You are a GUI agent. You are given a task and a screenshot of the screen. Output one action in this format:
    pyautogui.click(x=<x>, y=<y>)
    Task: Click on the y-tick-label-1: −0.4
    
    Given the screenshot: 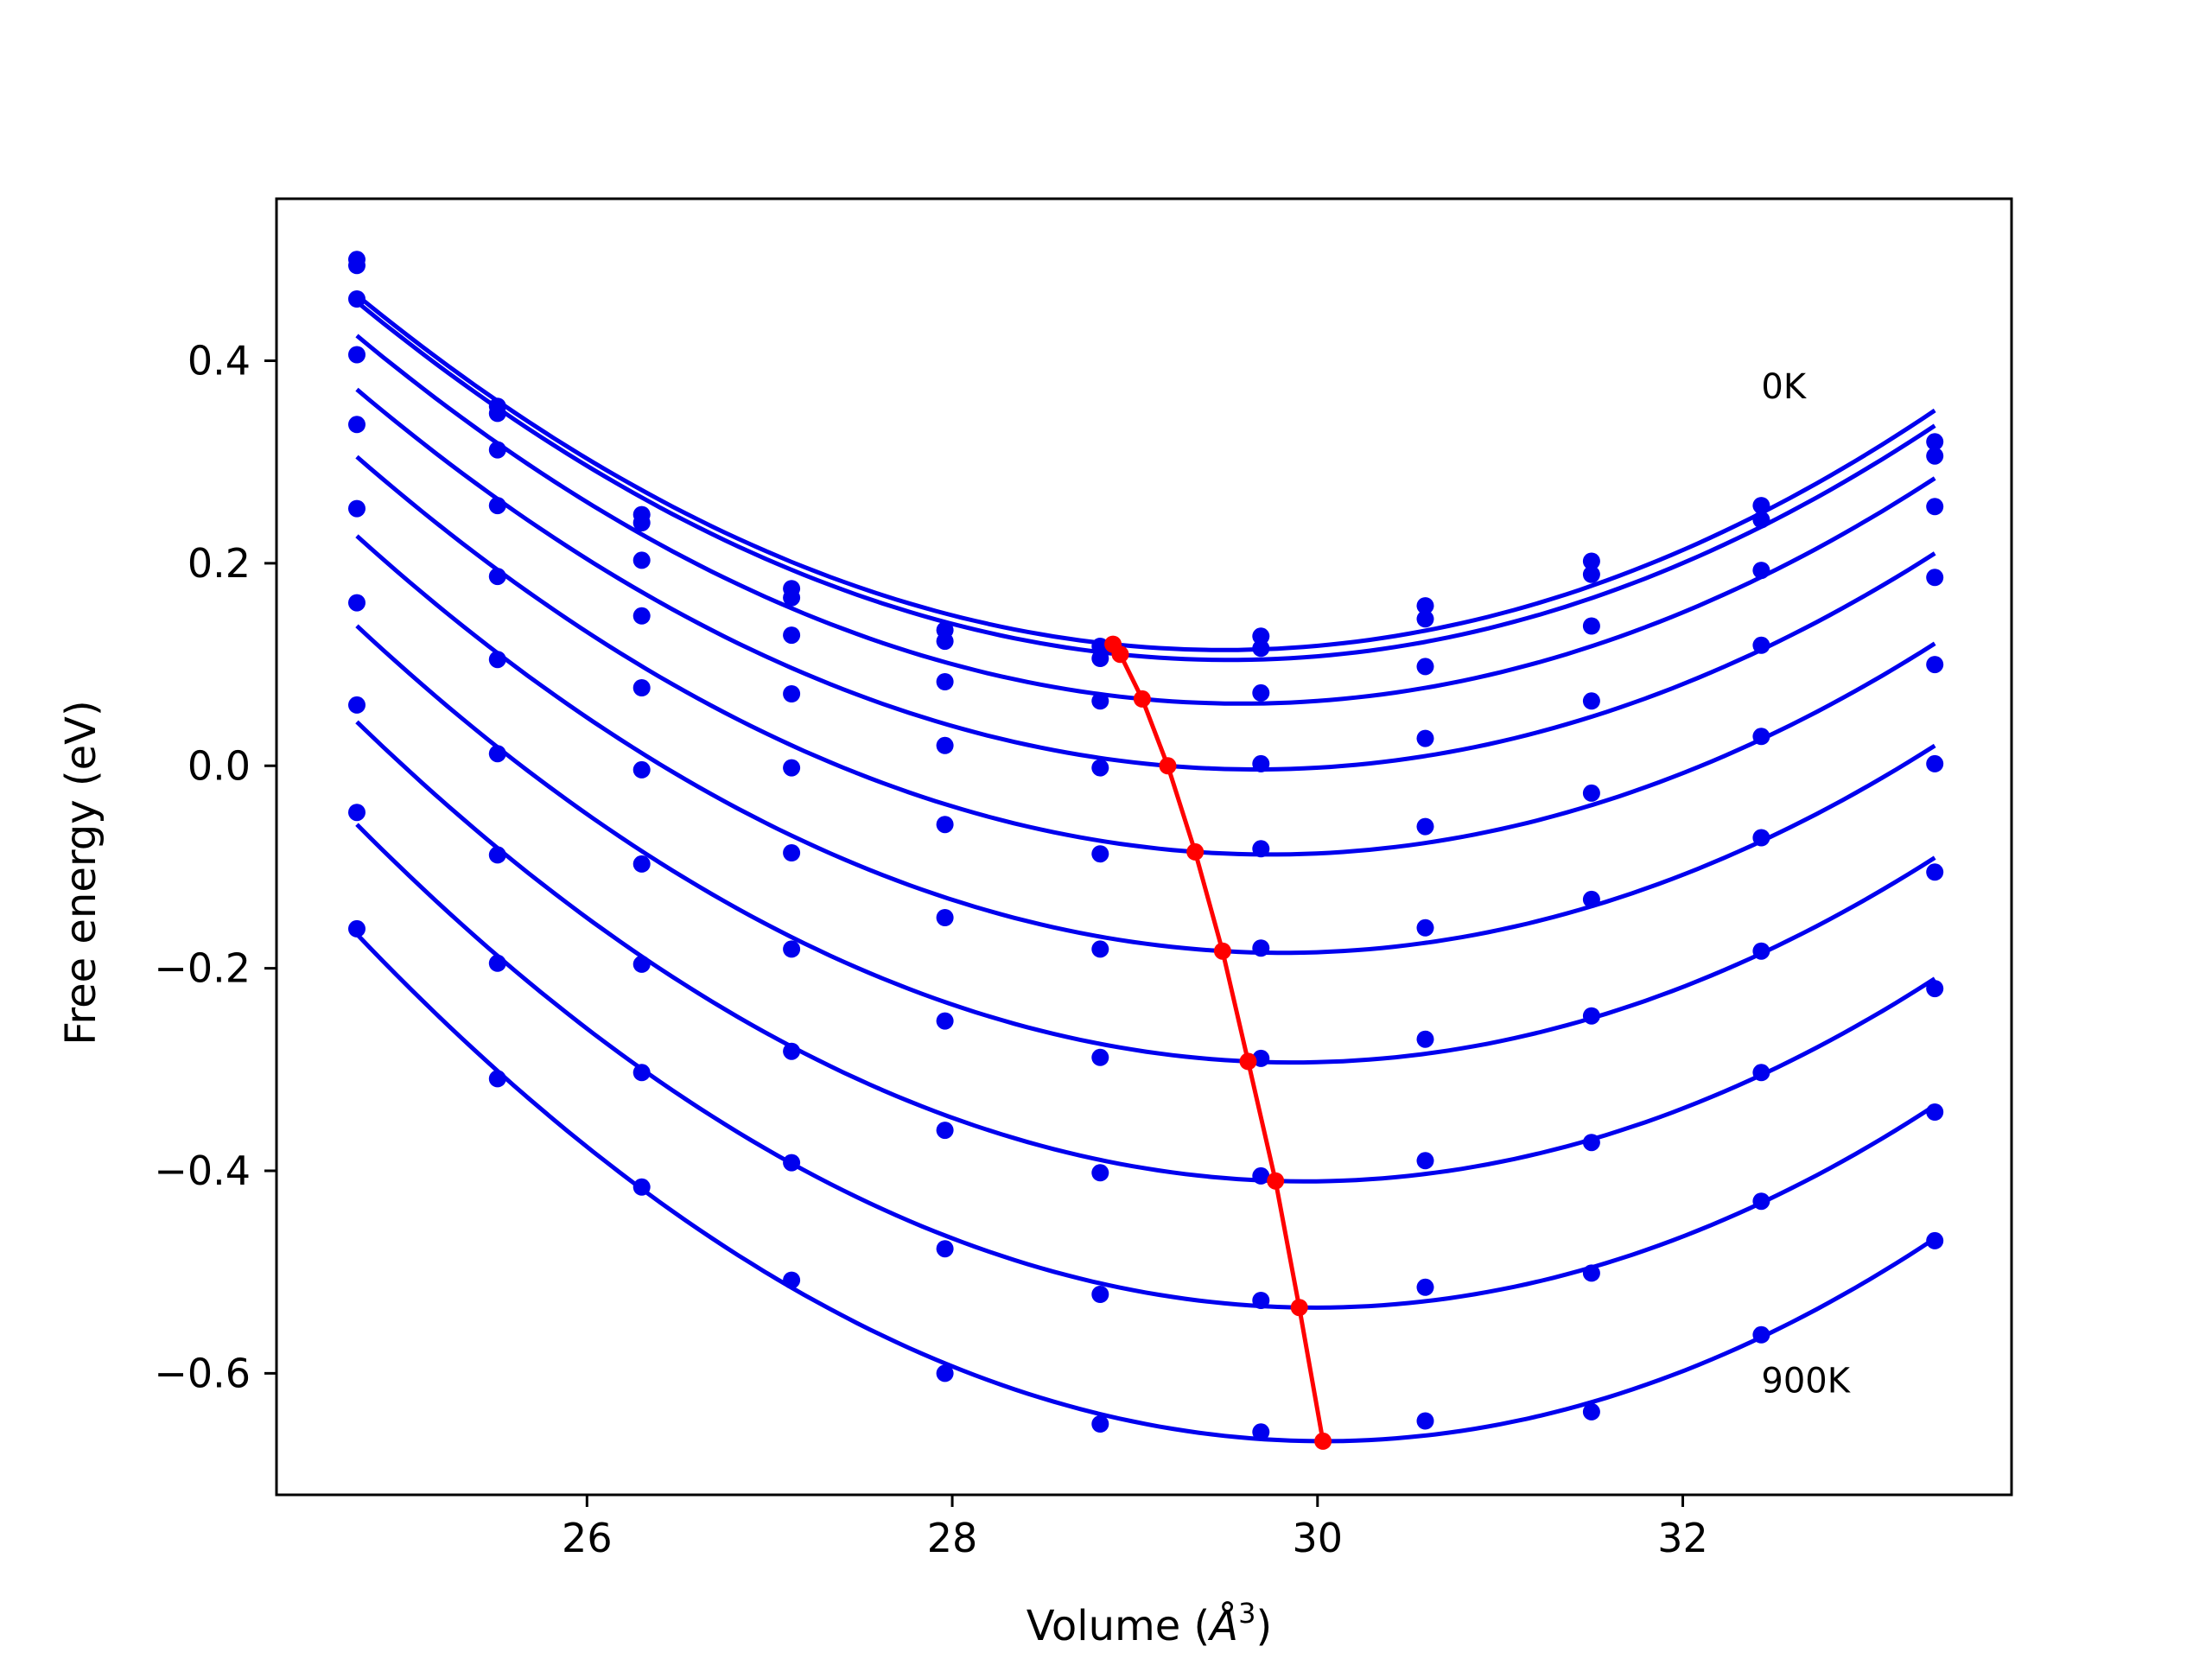 What is the action you would take?
    pyautogui.click(x=202, y=1170)
    